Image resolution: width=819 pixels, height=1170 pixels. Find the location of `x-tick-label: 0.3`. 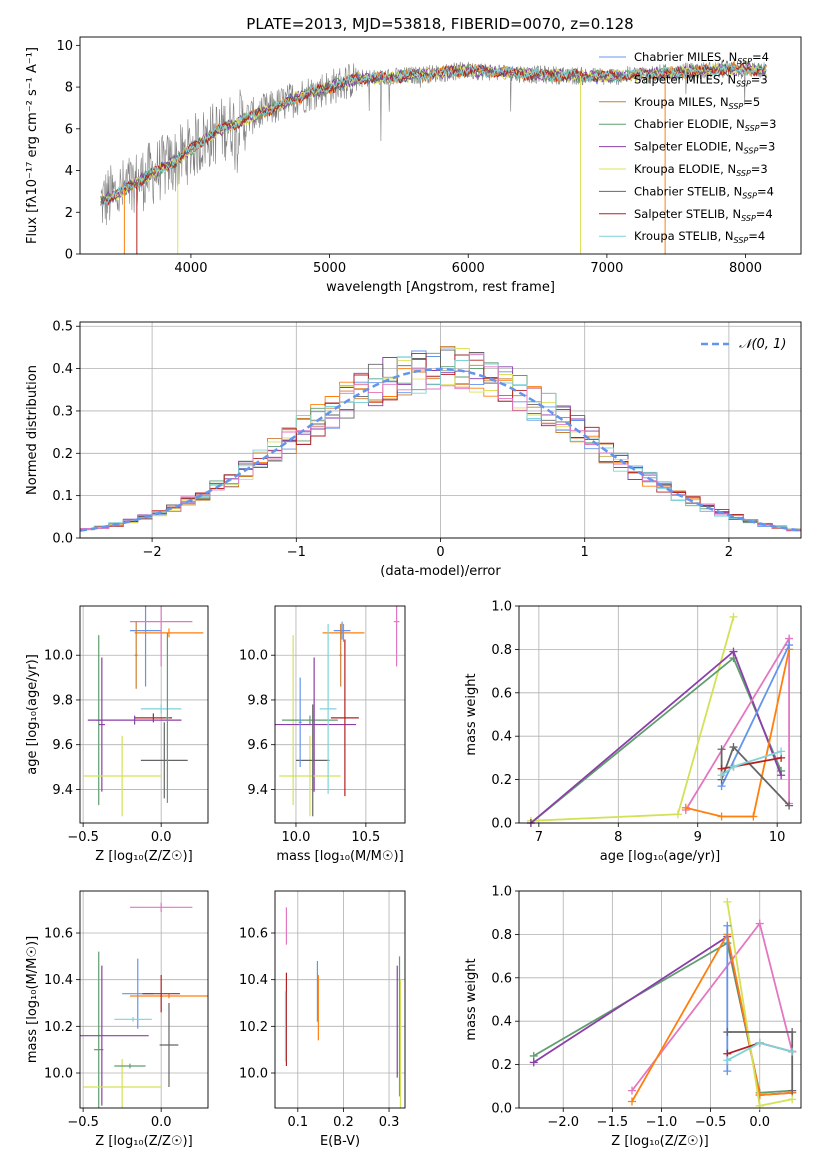

x-tick-label: 0.3 is located at coordinates (389, 1122).